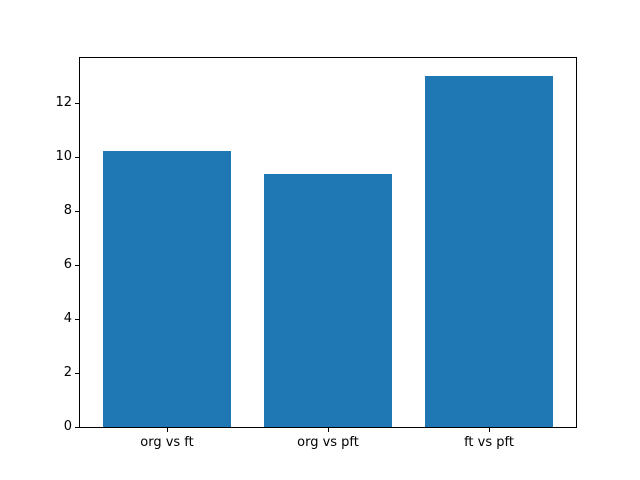  What do you see at coordinates (67, 426) in the screenshot?
I see `y-tick-label: 0` at bounding box center [67, 426].